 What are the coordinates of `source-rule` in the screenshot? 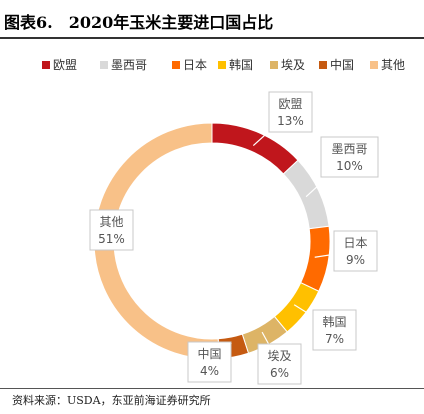 It's located at (212, 388).